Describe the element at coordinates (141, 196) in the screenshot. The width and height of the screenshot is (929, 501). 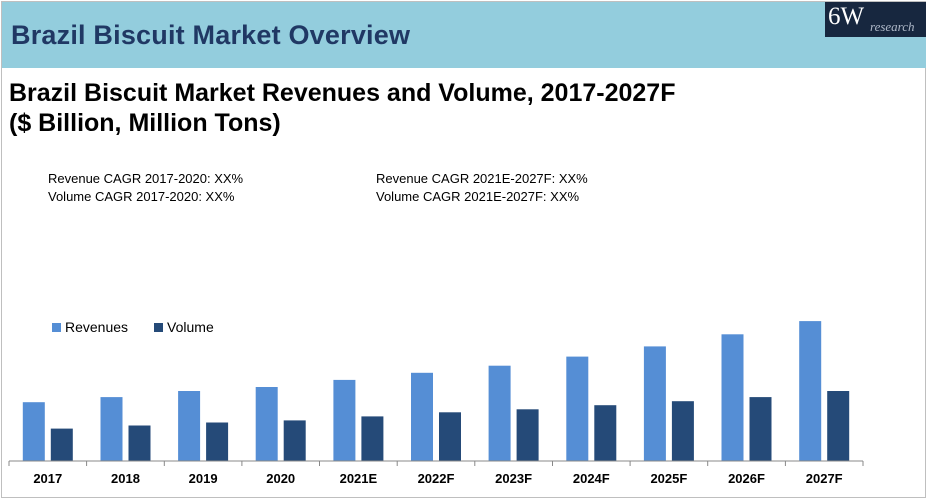
I see `volume-cagr-historic: Volume CAGR 2017-2020: XX%` at that location.